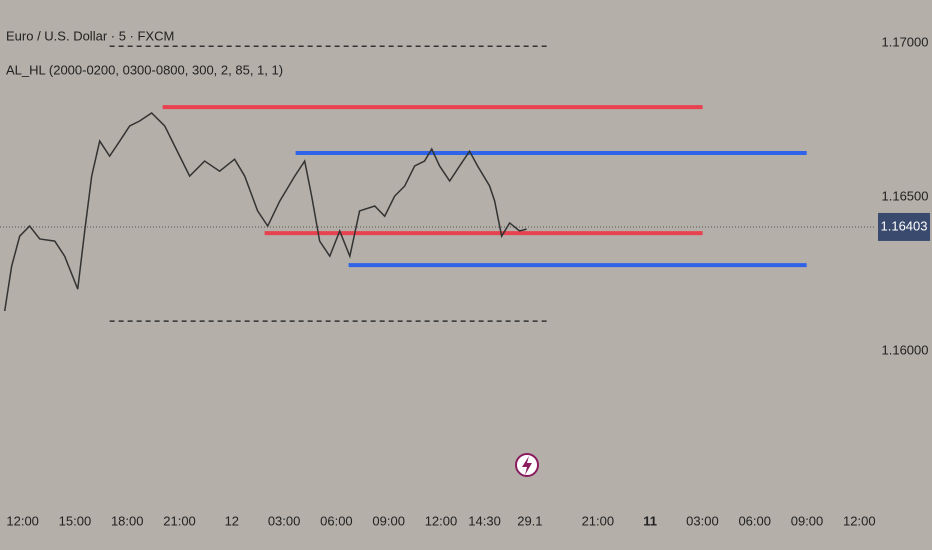 This screenshot has height=550, width=932. Describe the element at coordinates (650, 520) in the screenshot. I see `x-tick-label: 11` at that location.